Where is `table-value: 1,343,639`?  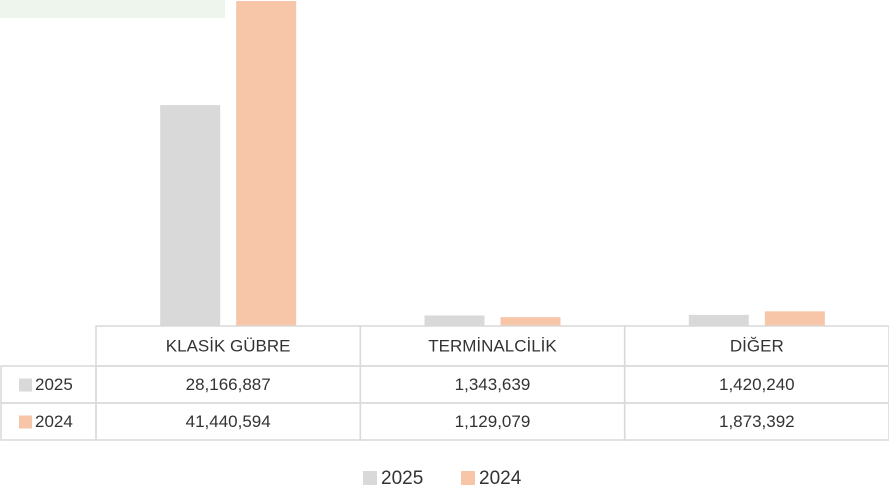 table-value: 1,343,639 is located at coordinates (493, 384).